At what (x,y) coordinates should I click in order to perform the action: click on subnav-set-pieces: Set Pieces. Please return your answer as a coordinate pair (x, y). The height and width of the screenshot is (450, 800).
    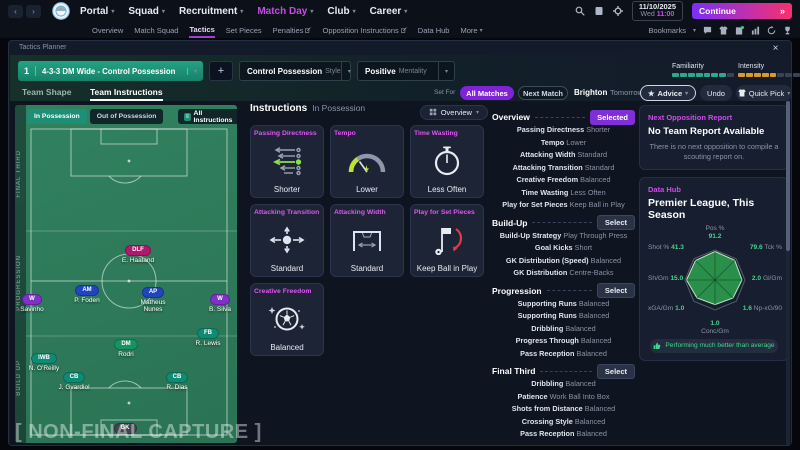
    Looking at the image, I should click on (243, 30).